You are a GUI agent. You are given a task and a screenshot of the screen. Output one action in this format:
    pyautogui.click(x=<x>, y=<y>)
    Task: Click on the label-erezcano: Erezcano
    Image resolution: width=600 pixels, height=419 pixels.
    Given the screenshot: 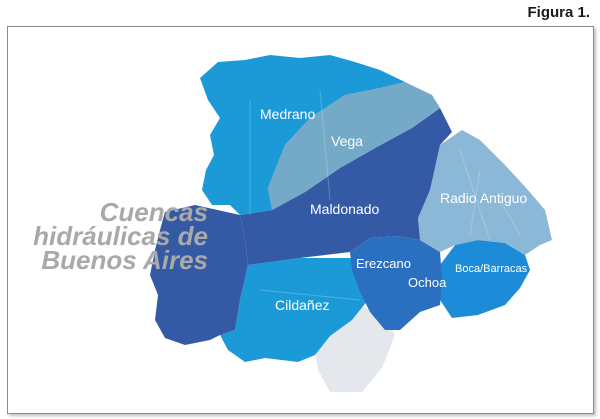 What is the action you would take?
    pyautogui.click(x=383, y=263)
    